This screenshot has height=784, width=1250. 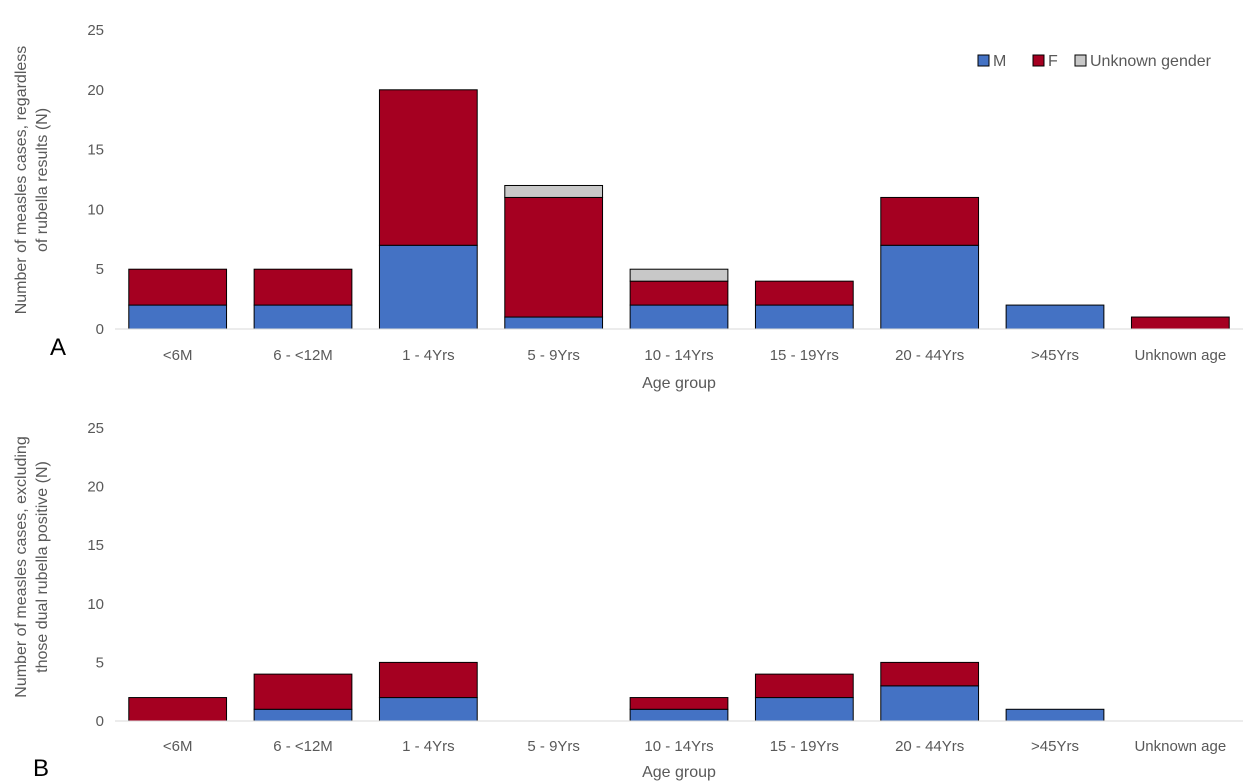 I want to click on legend-label: Unknown gender, so click(x=1151, y=61).